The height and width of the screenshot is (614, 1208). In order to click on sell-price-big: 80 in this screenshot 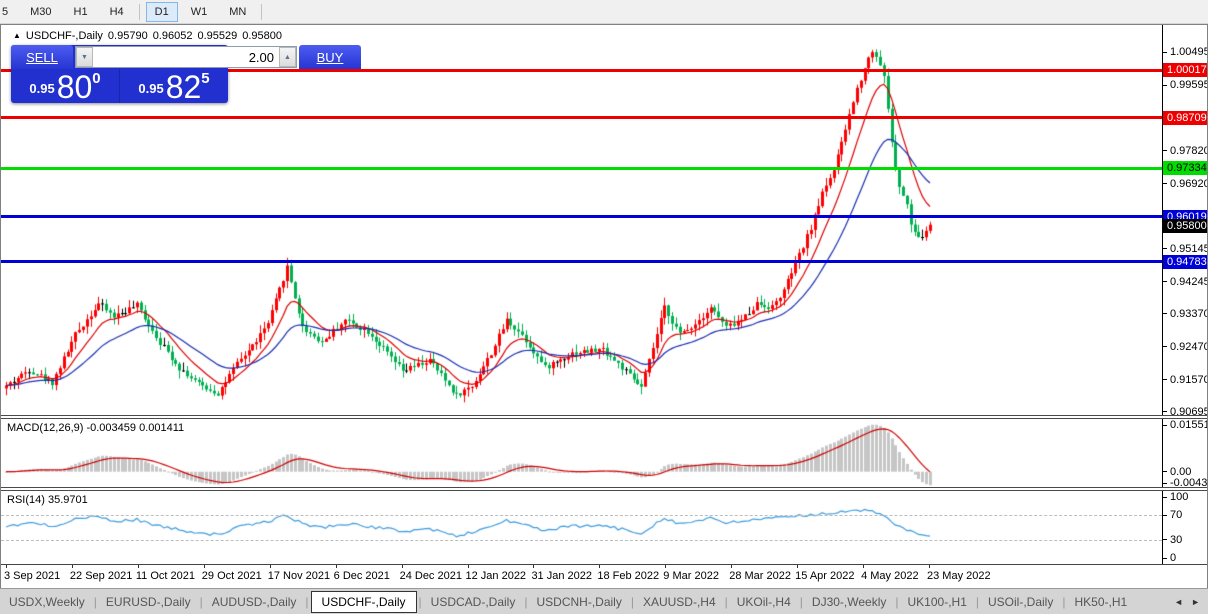, I will do `click(74, 87)`.